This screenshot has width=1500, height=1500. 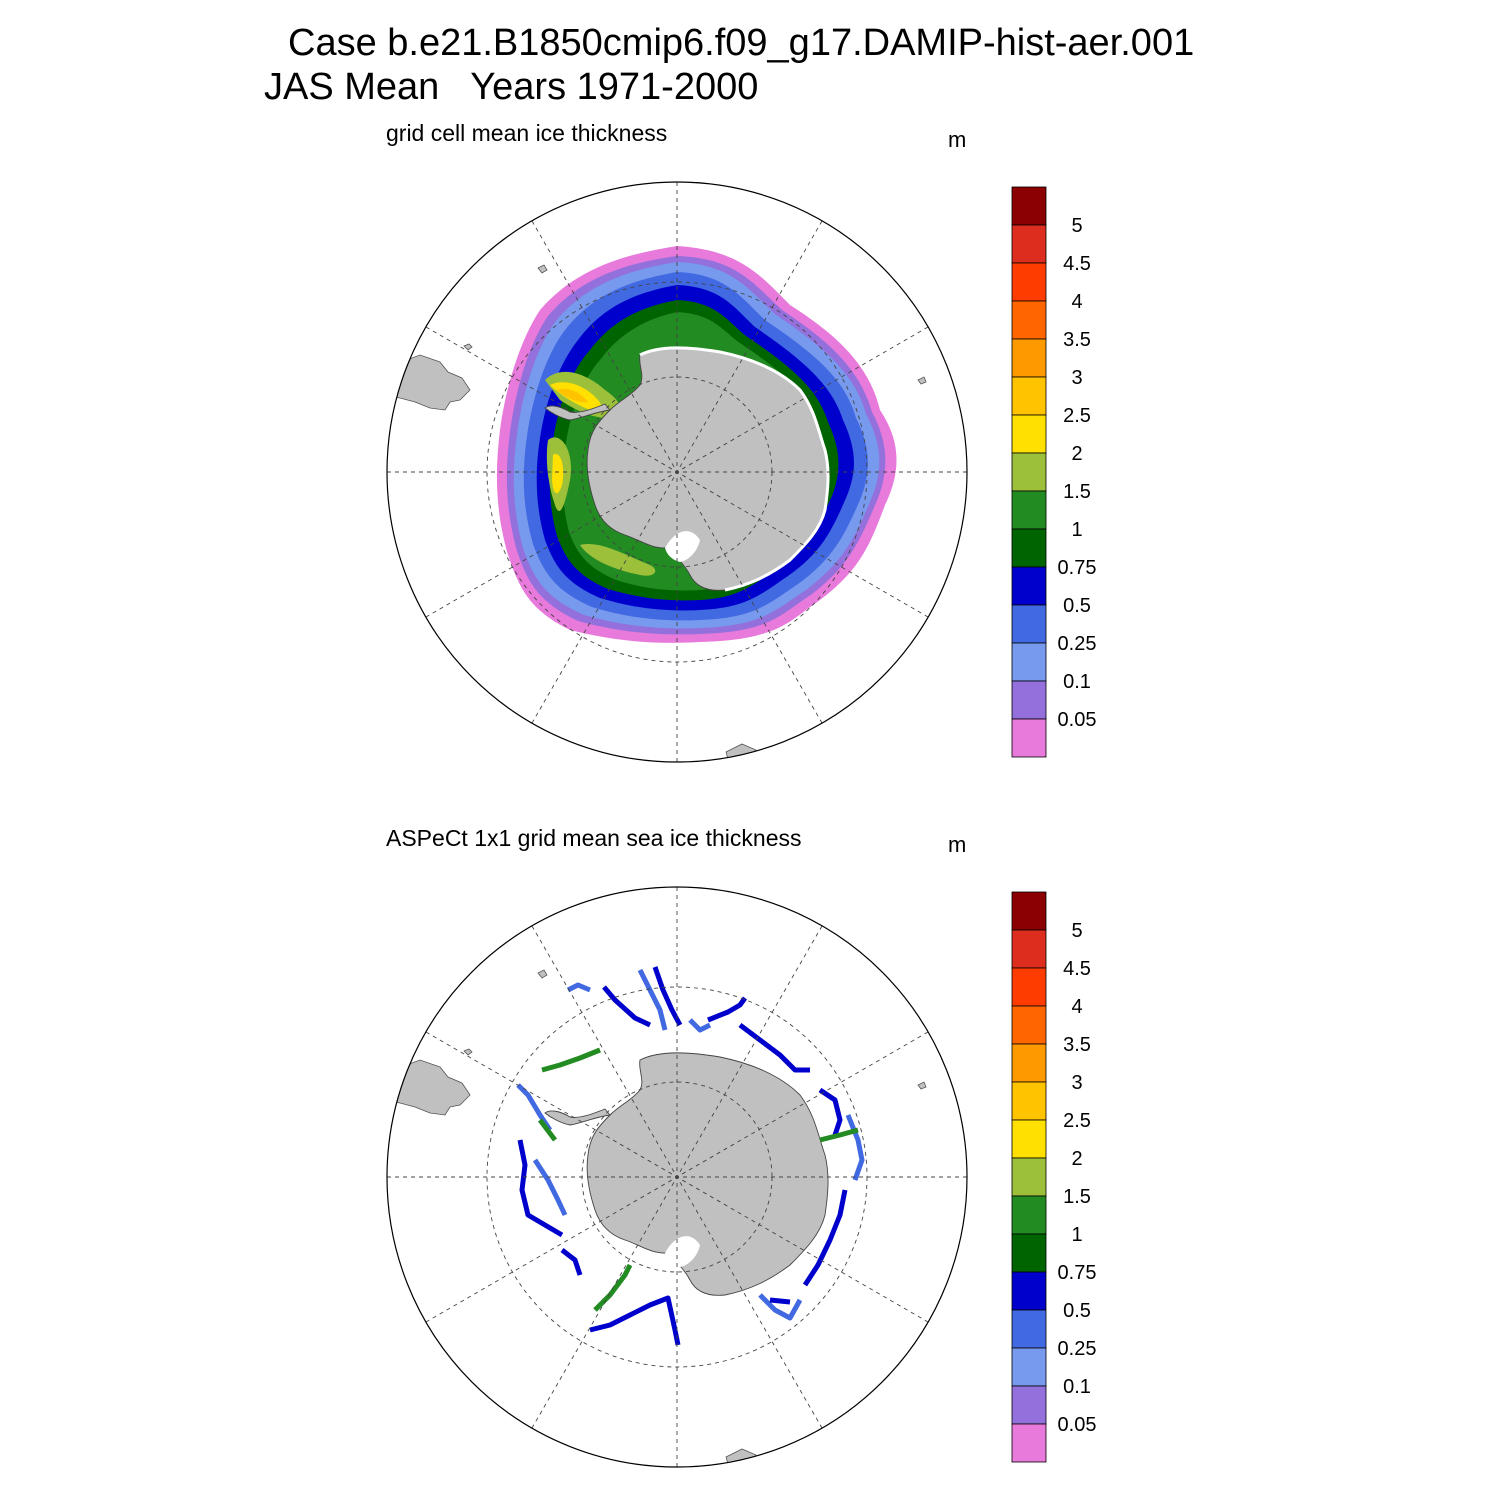 I want to click on ross-ice-shelf, so click(x=682, y=546).